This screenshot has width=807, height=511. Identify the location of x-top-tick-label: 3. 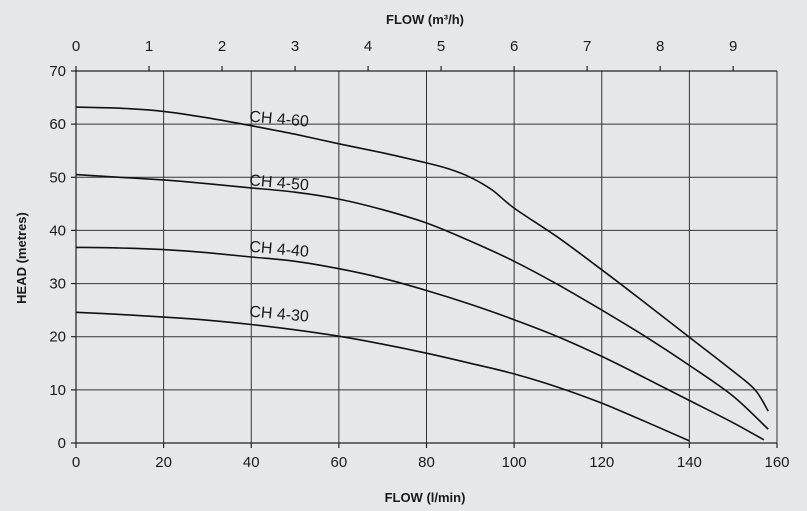
(295, 46).